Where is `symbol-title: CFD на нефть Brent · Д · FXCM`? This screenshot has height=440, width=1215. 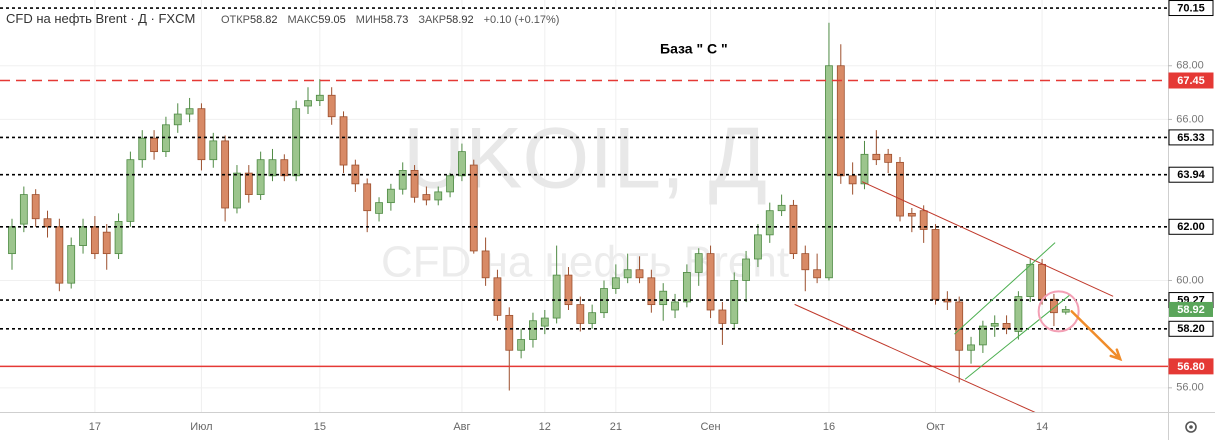 symbol-title: CFD на нефть Brent · Д · FXCM is located at coordinates (100, 18).